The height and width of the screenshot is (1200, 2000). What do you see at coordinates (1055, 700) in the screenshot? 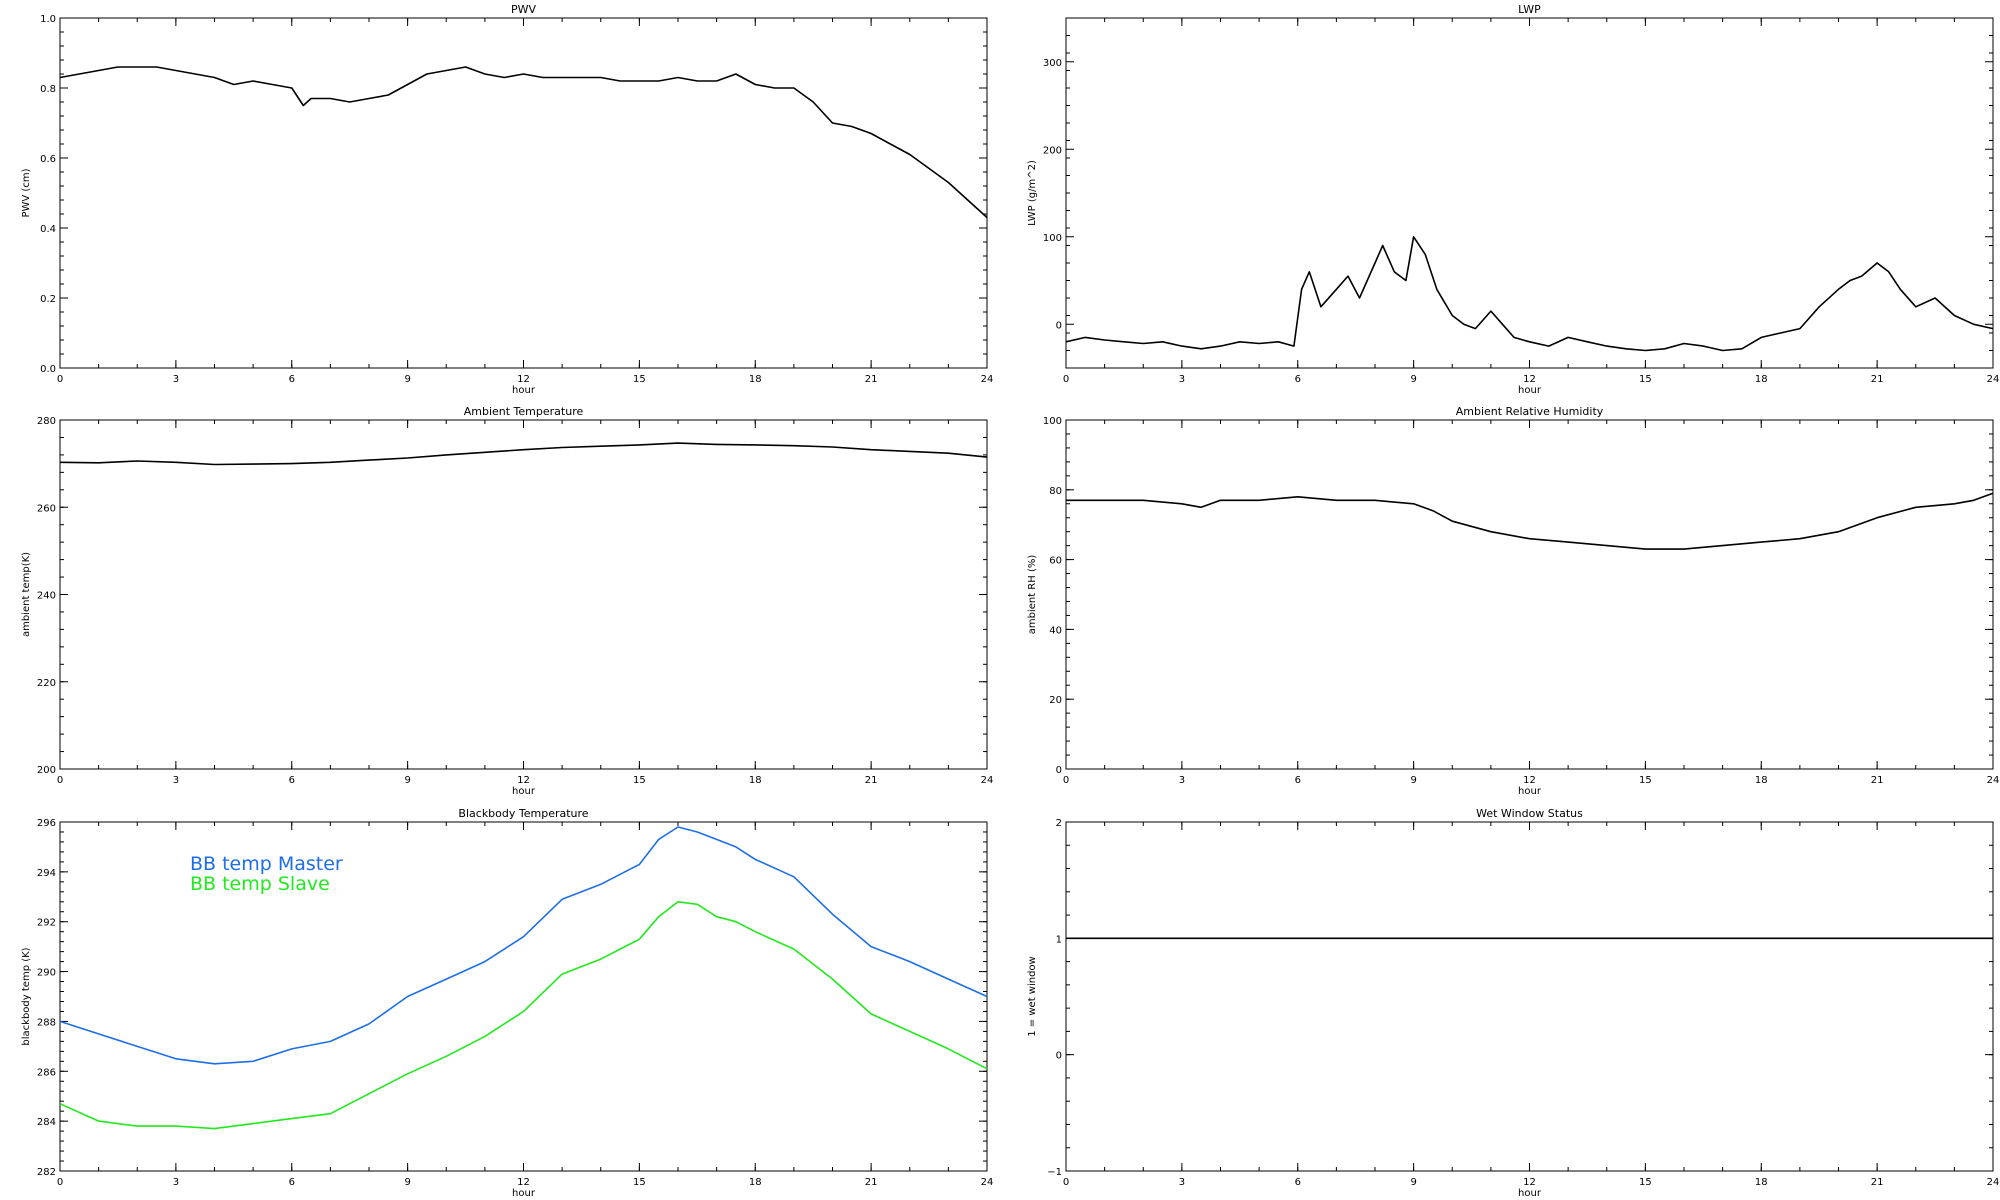
I see `y-tick-label: 20` at bounding box center [1055, 700].